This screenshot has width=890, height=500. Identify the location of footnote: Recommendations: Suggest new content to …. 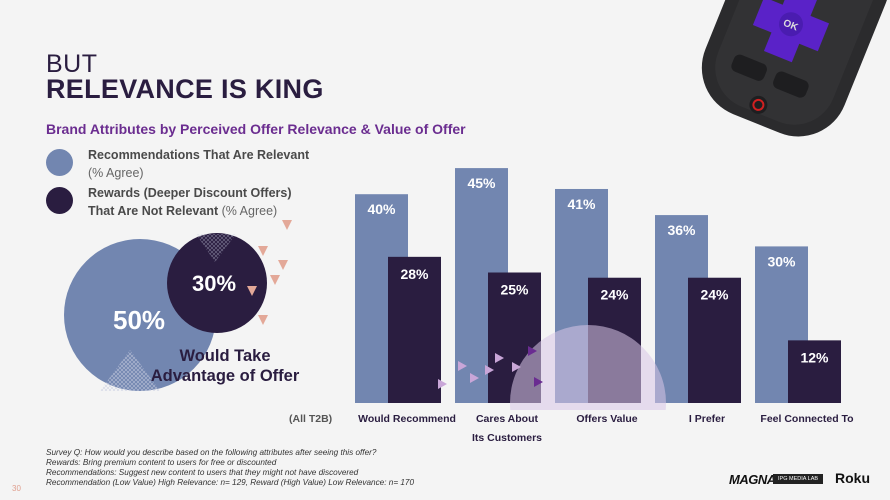
(202, 472).